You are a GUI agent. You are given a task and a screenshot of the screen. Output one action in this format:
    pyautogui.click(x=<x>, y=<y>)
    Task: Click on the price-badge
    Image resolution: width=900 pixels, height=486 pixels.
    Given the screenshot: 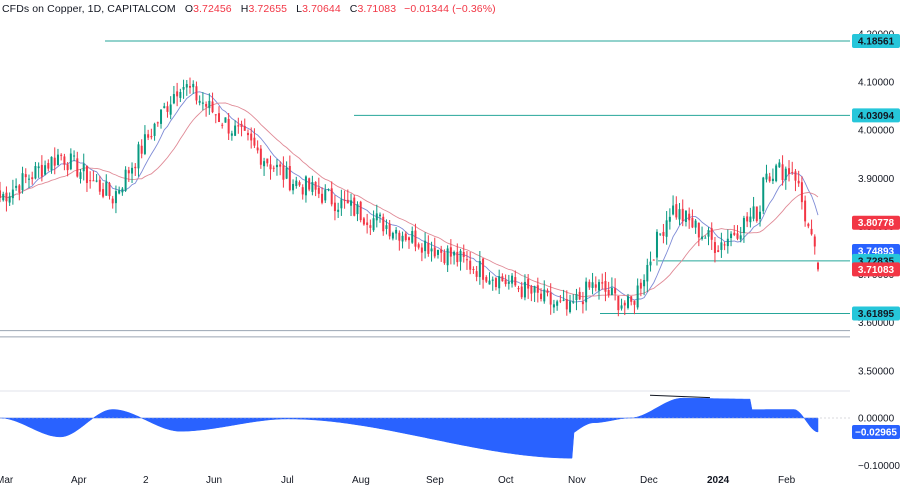 What is the action you would take?
    pyautogui.click(x=876, y=40)
    